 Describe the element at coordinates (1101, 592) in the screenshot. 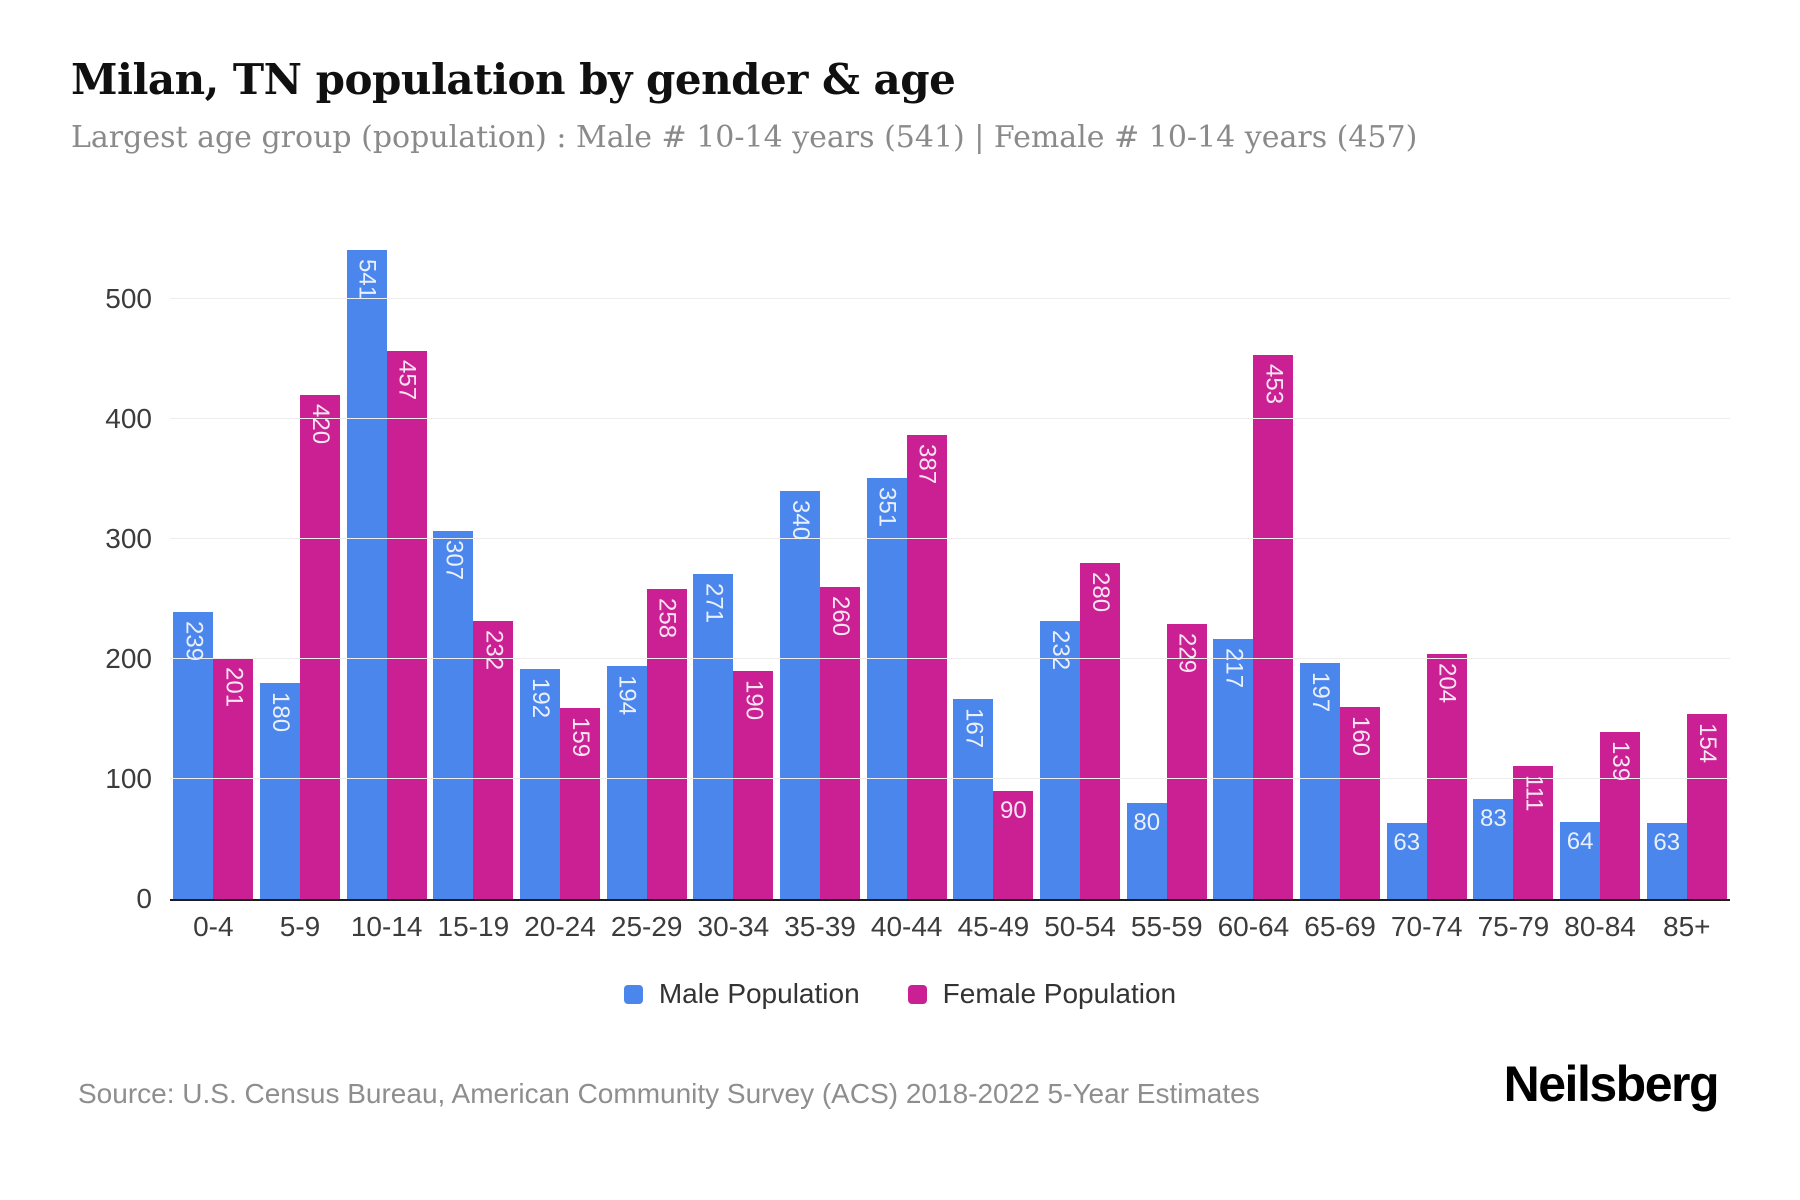

I see `bar-value-label: 280` at that location.